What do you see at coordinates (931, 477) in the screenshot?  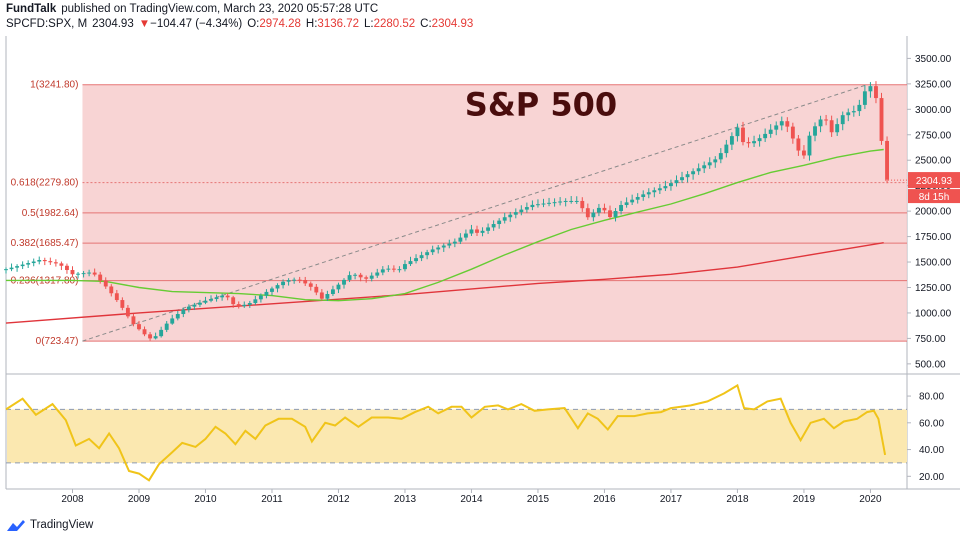 I see `rsi-tick-label: 20.00` at bounding box center [931, 477].